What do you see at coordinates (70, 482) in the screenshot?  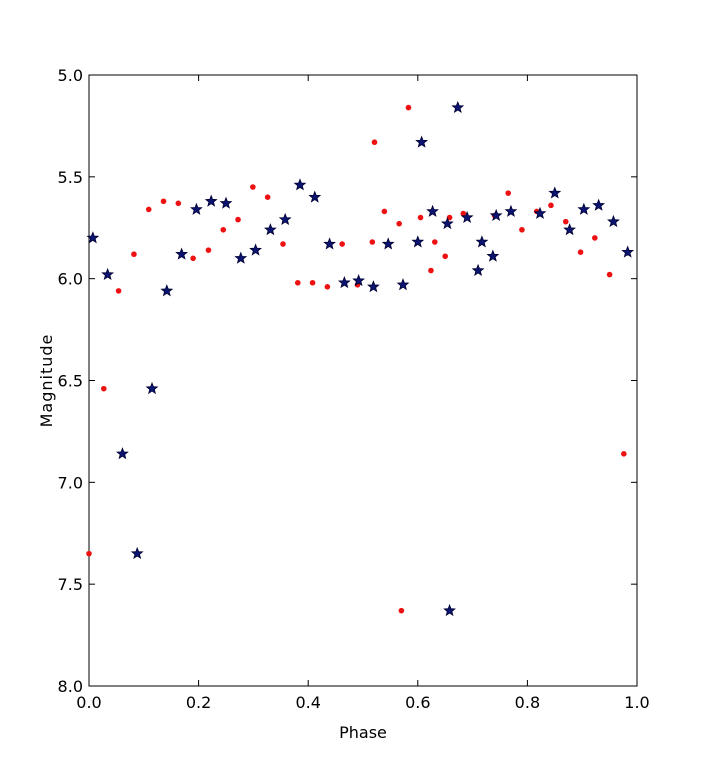 I see `y-tick-label: 7.0` at bounding box center [70, 482].